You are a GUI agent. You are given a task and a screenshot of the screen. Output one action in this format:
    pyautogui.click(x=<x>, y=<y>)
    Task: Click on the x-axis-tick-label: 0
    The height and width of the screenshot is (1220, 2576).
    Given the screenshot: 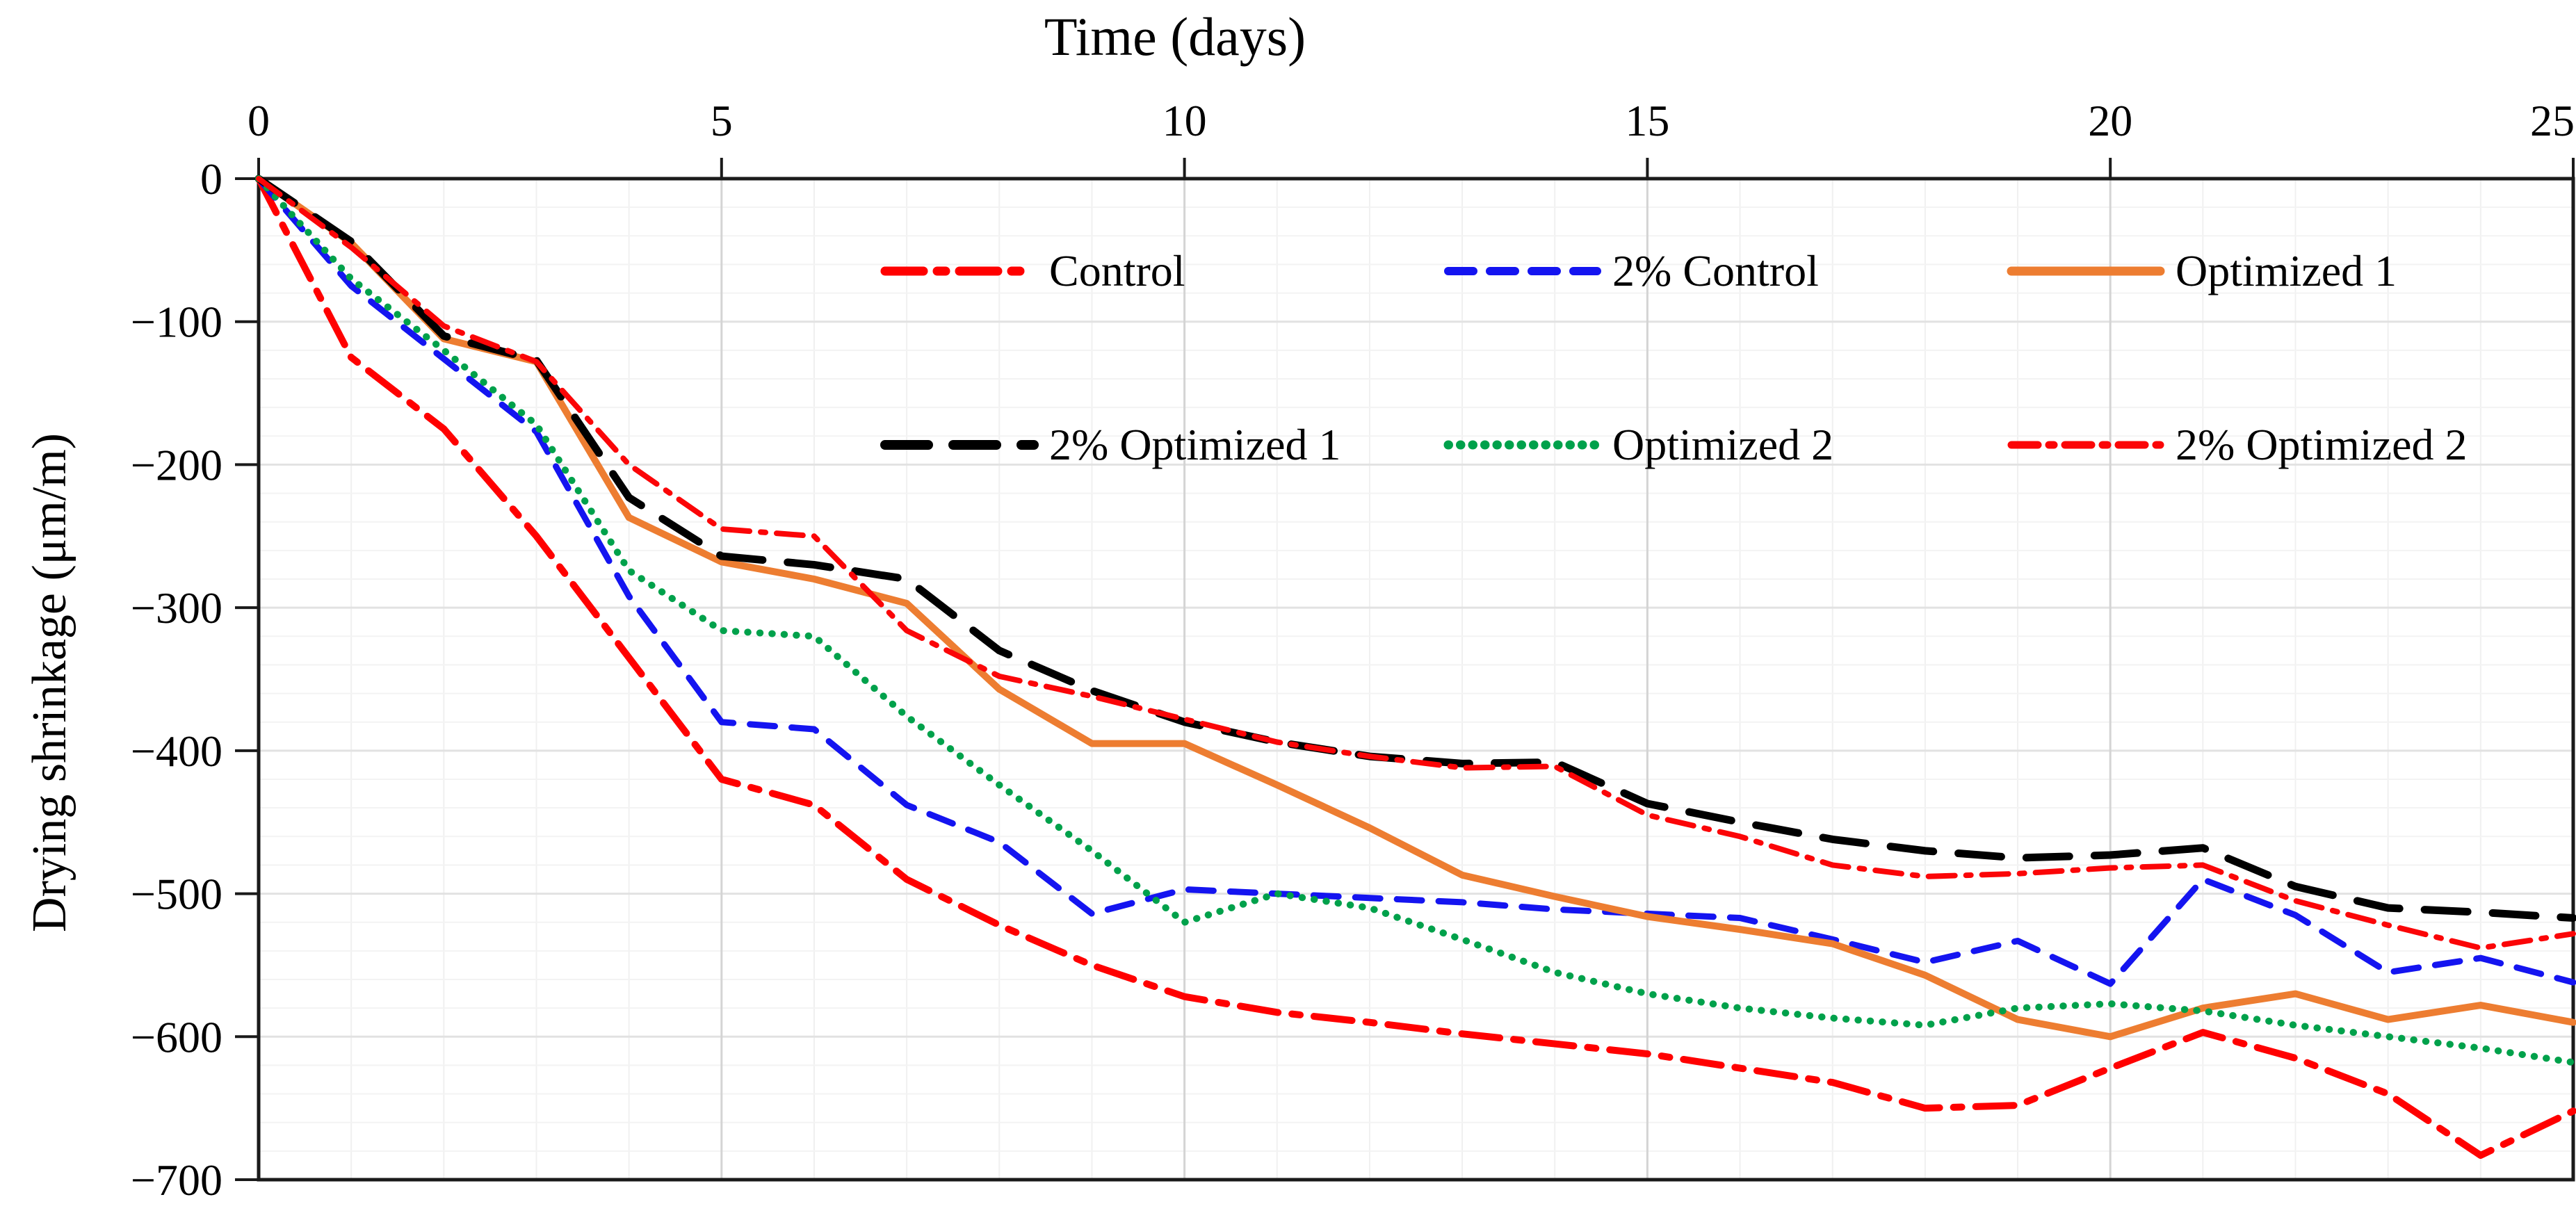 What is the action you would take?
    pyautogui.click(x=259, y=121)
    